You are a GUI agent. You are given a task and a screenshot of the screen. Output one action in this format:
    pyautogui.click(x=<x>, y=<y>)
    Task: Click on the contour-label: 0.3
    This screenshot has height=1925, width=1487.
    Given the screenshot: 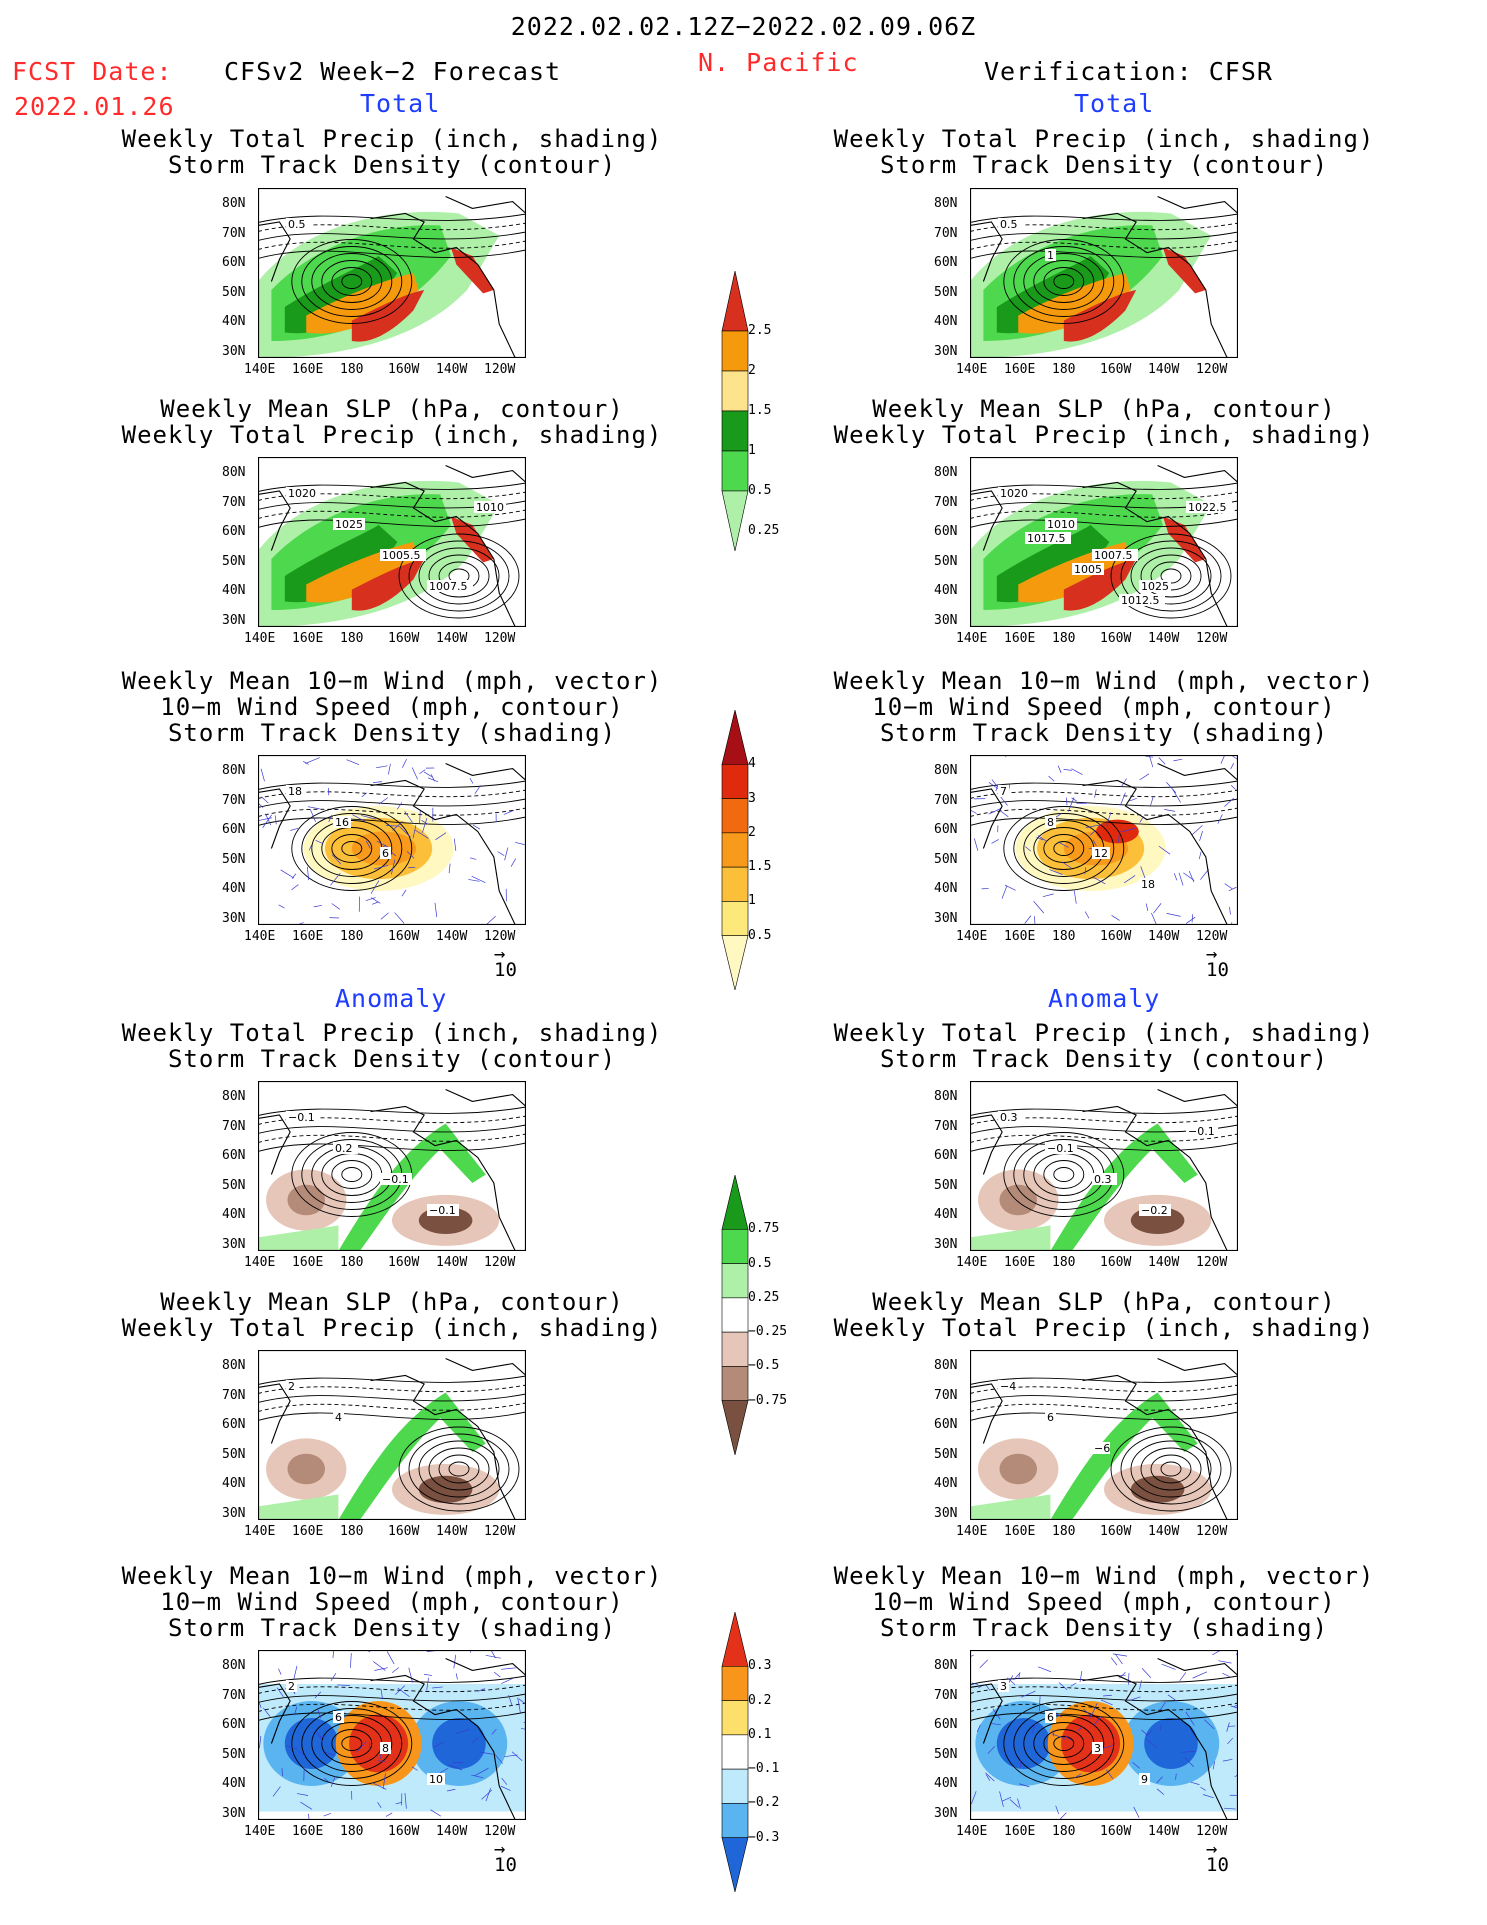 What is the action you would take?
    pyautogui.click(x=1010, y=1117)
    